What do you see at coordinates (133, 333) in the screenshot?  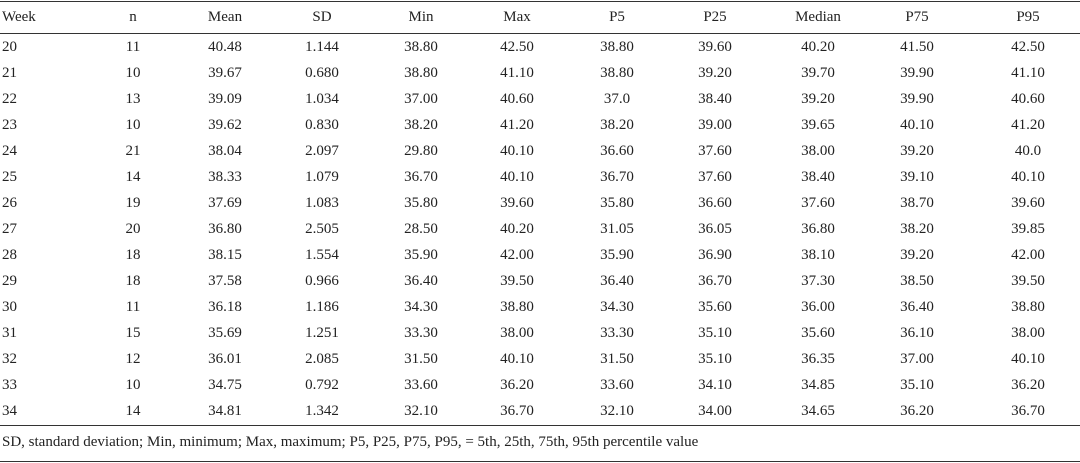 I see `table-cell: 15` at bounding box center [133, 333].